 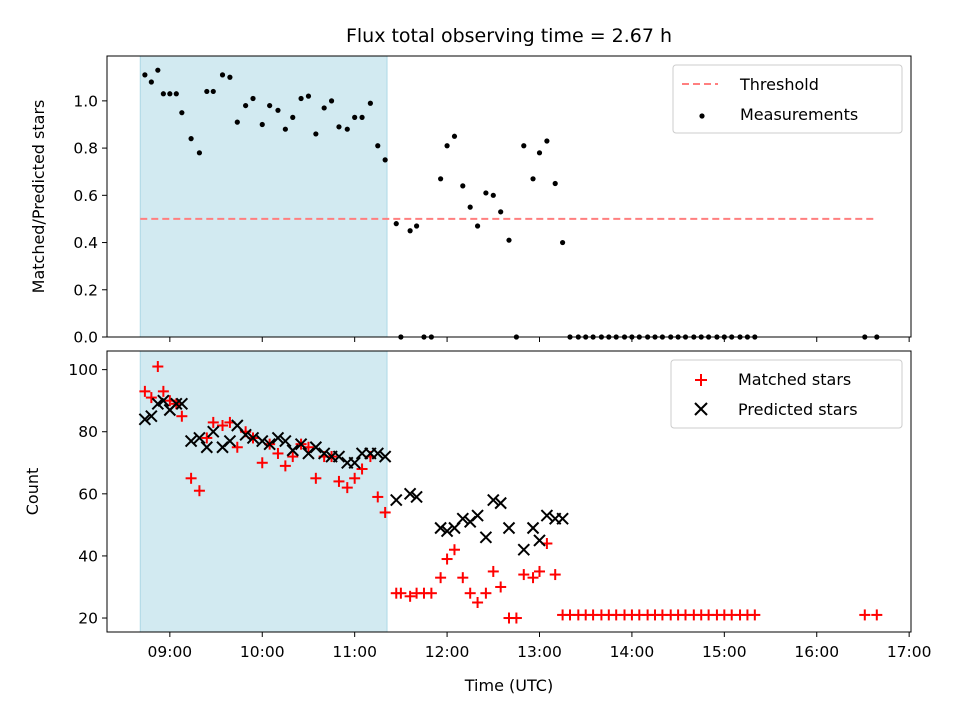 I want to click on x-tick-label: 17:00, so click(x=909, y=652).